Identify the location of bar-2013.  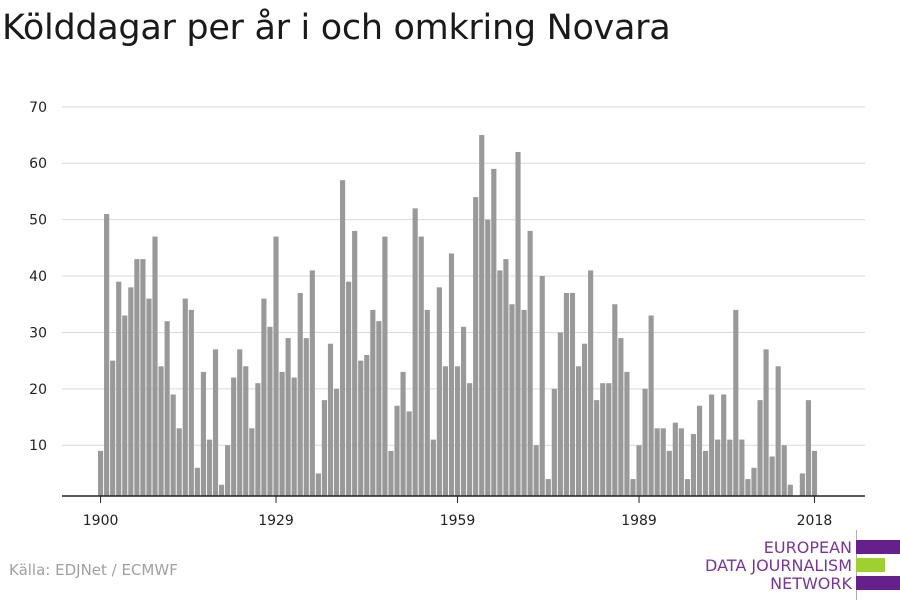
(784, 470).